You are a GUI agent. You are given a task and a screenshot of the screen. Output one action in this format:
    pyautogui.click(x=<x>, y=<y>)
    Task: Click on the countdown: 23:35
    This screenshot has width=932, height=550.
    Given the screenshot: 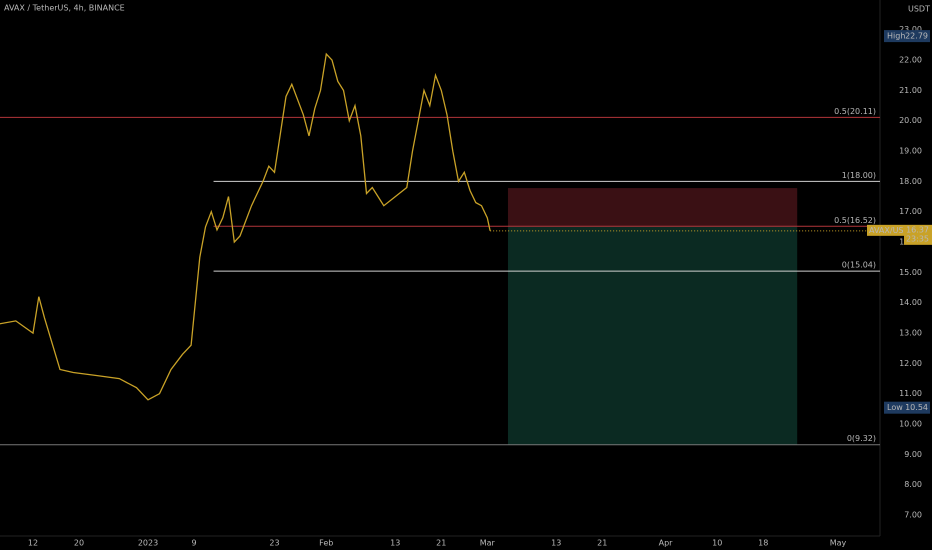 What is the action you would take?
    pyautogui.click(x=917, y=238)
    